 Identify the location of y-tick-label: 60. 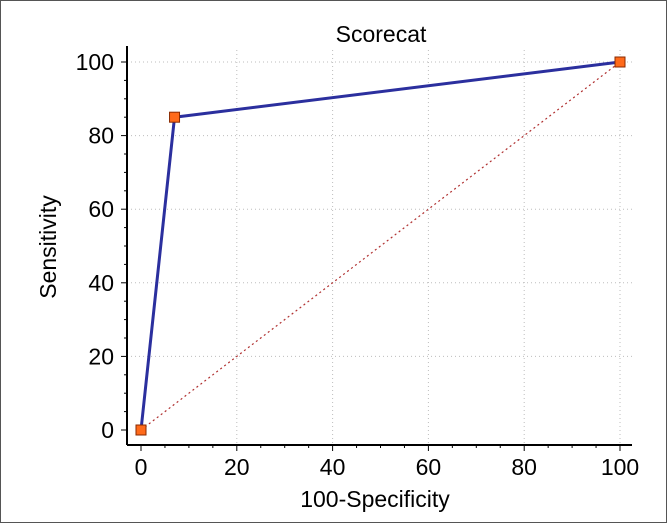
(101, 209).